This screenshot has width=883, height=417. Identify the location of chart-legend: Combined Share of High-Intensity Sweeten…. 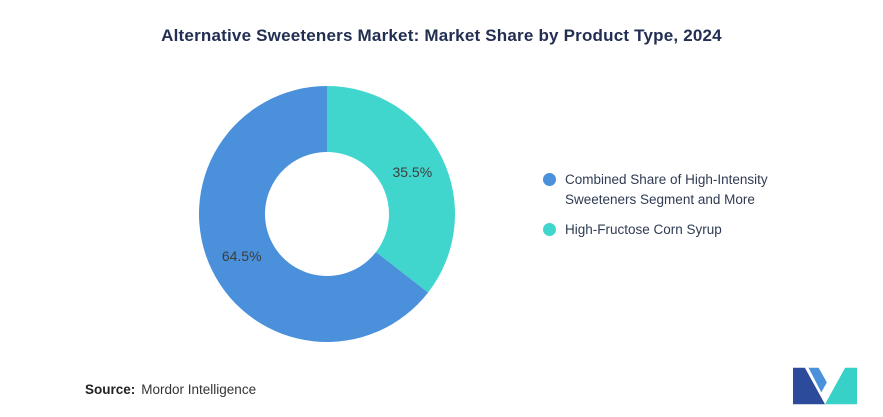
(673, 205).